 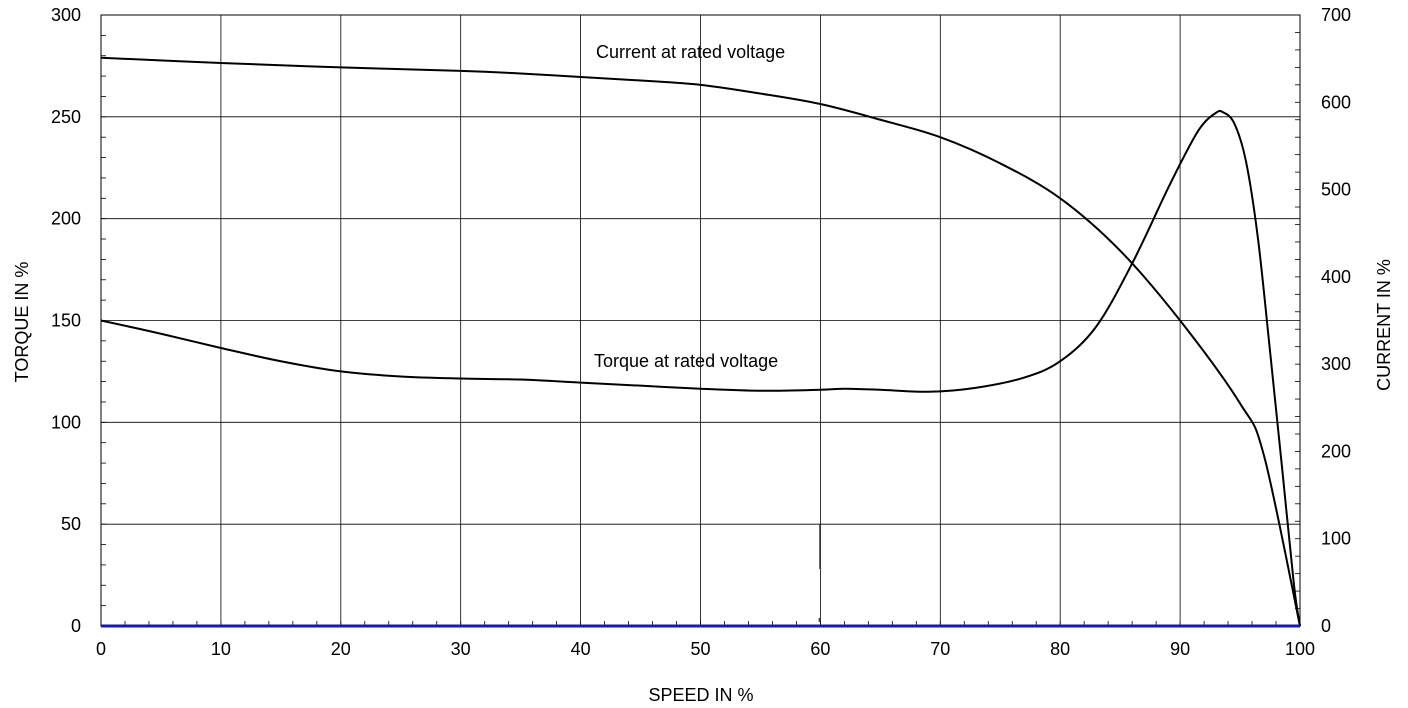 I want to click on y2-tick-label: 400, so click(x=1336, y=277).